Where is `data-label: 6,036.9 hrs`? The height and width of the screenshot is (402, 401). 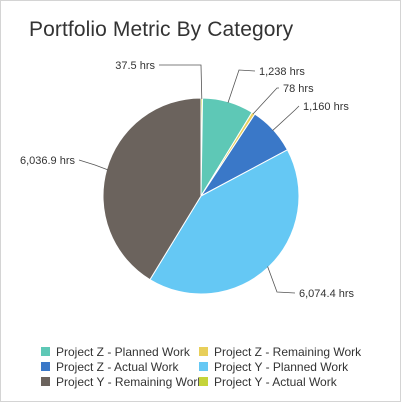
data-label: 6,036.9 hrs is located at coordinates (48, 161).